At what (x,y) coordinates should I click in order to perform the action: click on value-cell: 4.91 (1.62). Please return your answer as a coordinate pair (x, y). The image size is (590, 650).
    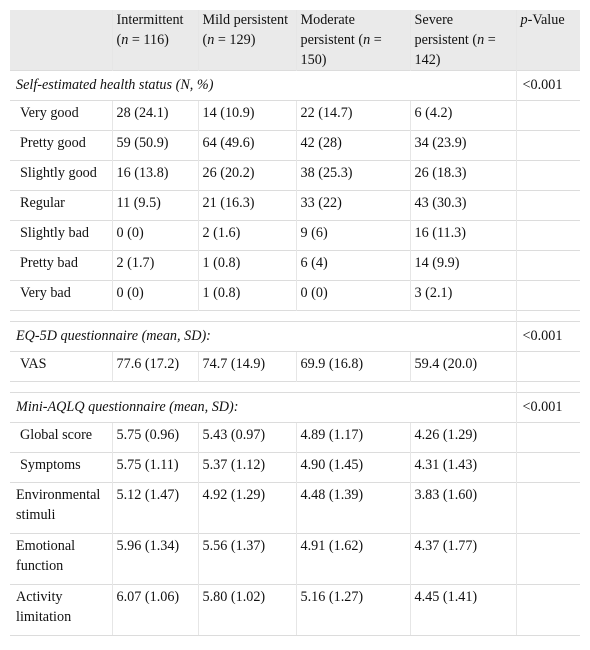
    Looking at the image, I should click on (352, 559).